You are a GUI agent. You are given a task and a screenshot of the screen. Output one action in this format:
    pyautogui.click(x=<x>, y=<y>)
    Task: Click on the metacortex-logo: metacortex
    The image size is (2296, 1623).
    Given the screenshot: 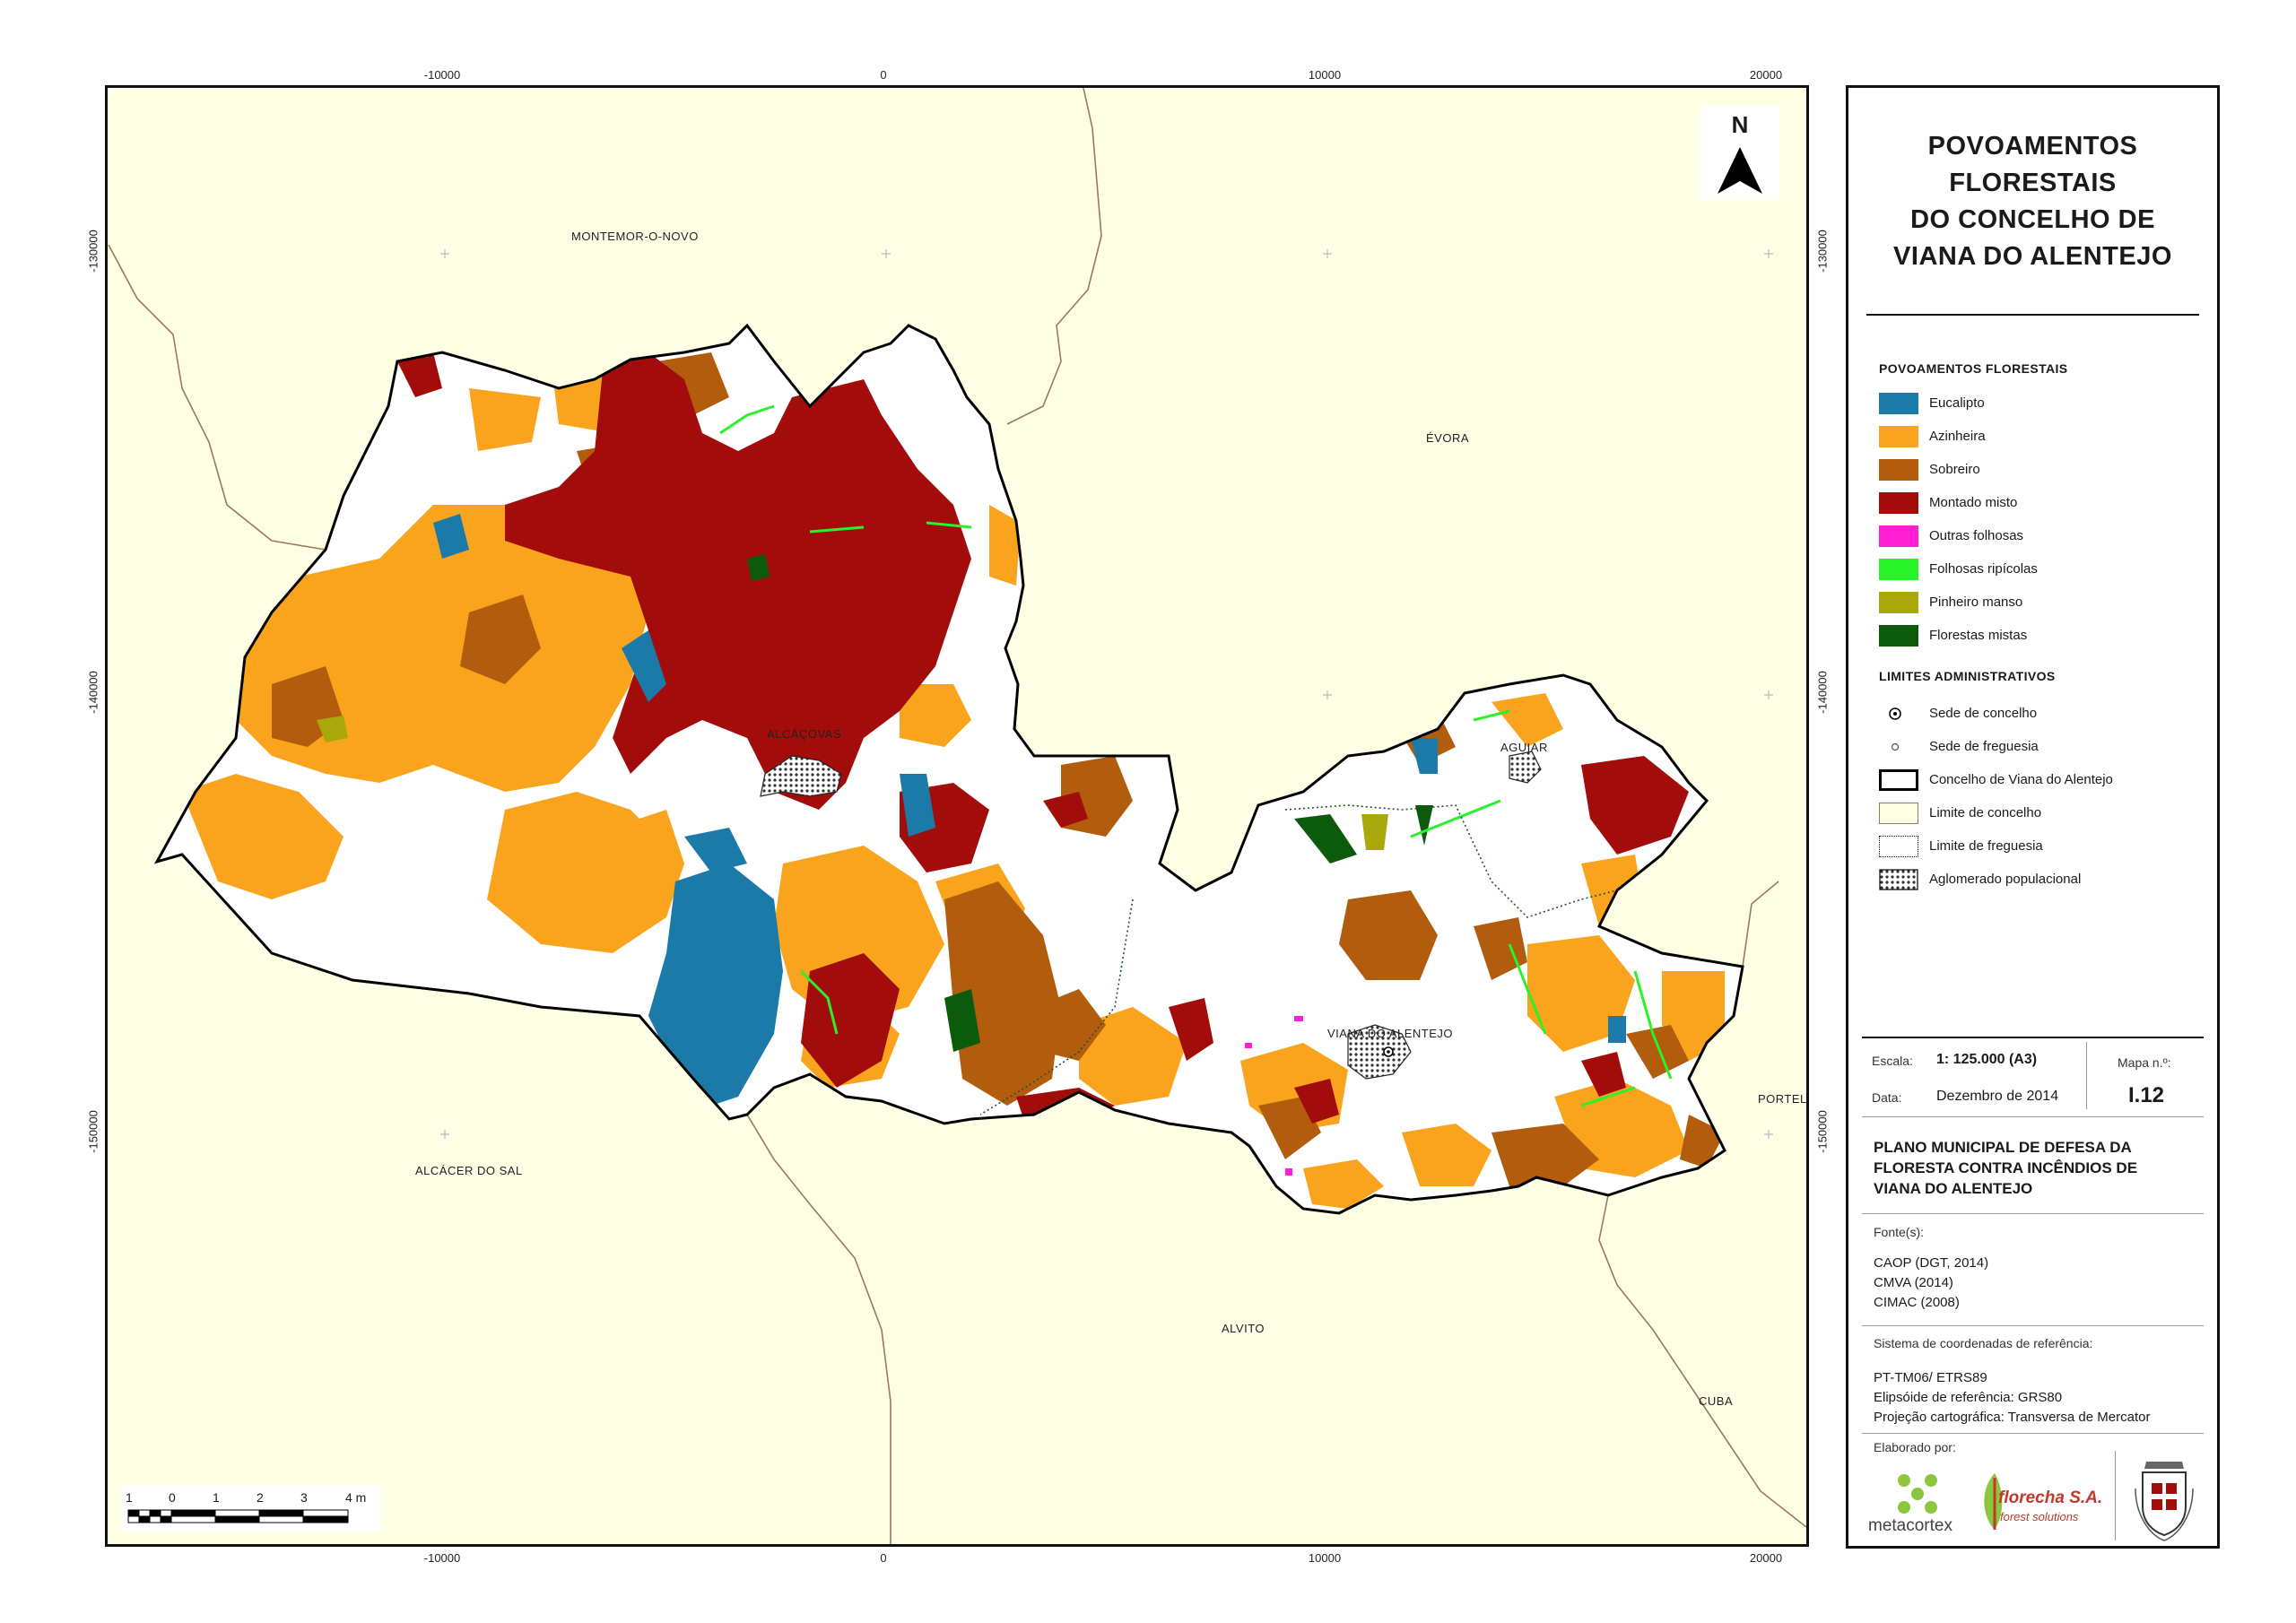 What is the action you would take?
    pyautogui.click(x=1922, y=1504)
    